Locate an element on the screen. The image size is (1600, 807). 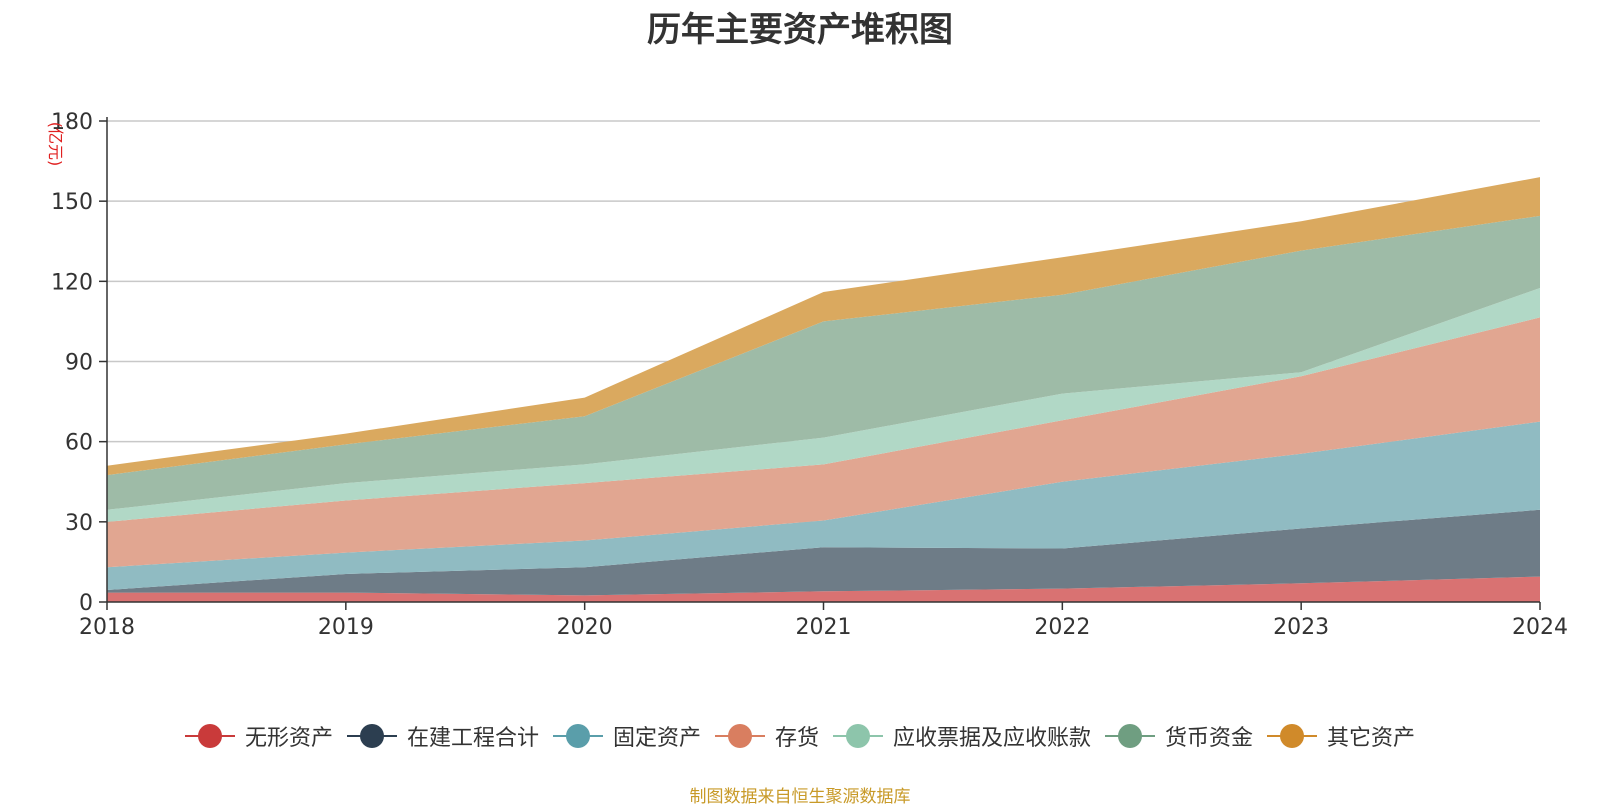
x-tick-label-2020: 2020 is located at coordinates (585, 627).